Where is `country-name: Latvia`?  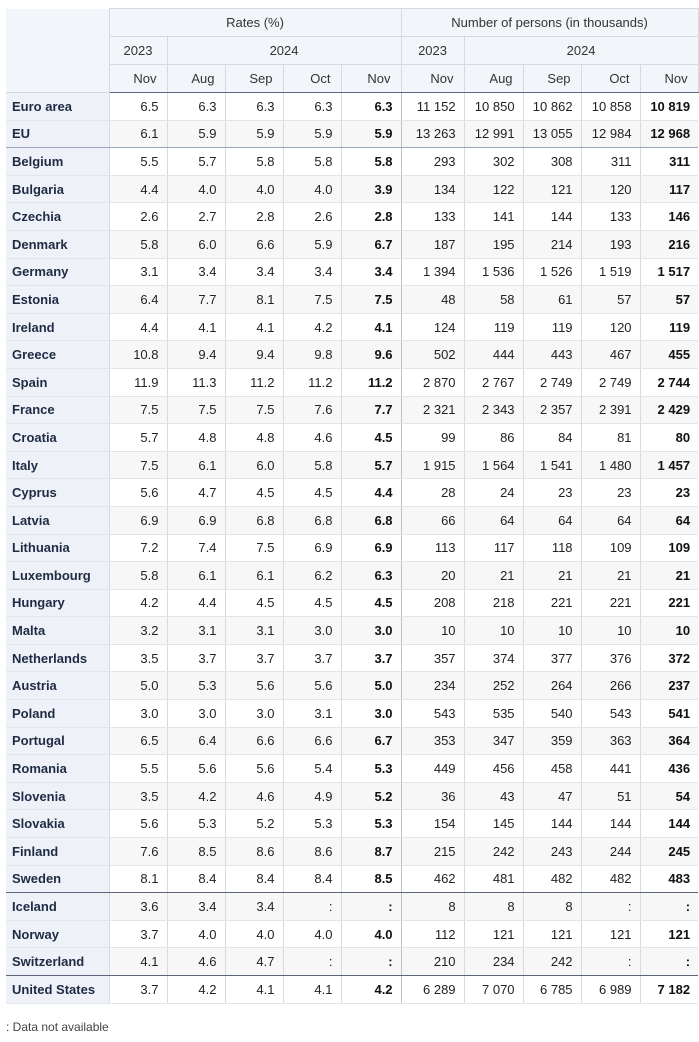 country-name: Latvia is located at coordinates (57, 520).